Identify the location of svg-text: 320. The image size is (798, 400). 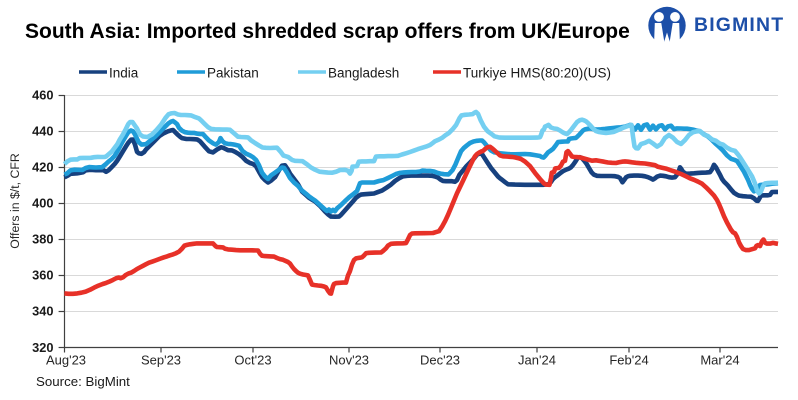
(42, 347).